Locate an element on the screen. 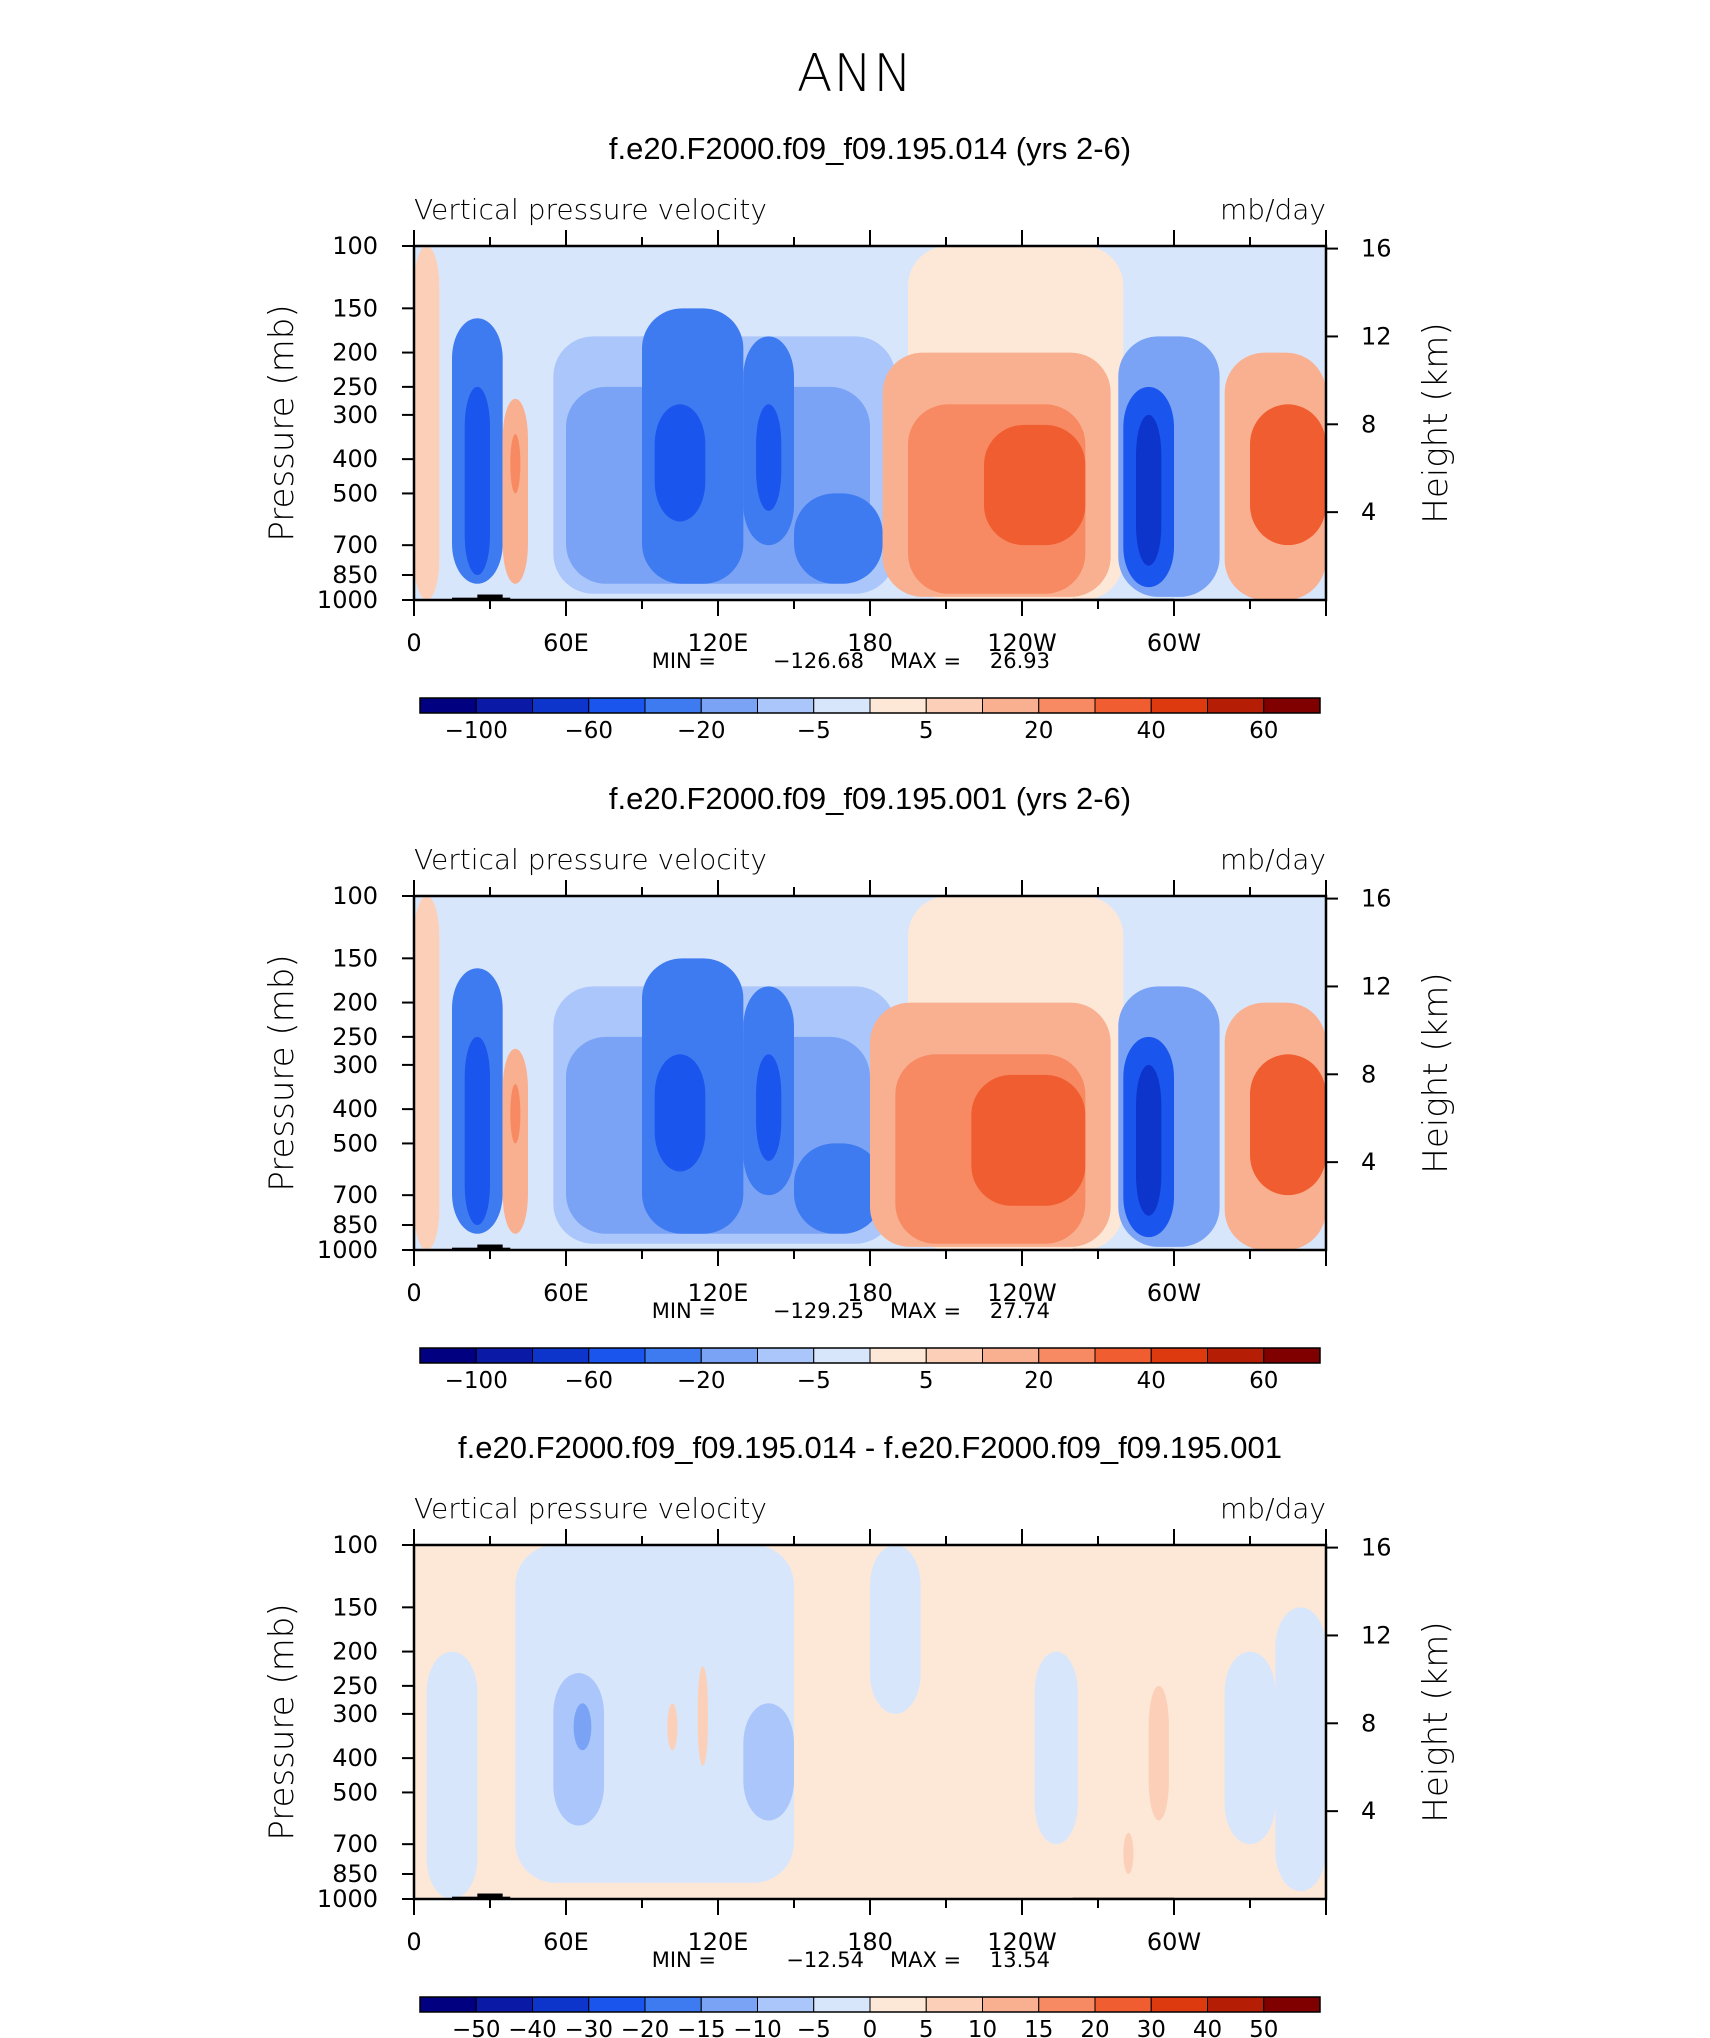 The image size is (1710, 2038). colorbar-label: 60 is located at coordinates (1263, 1381).